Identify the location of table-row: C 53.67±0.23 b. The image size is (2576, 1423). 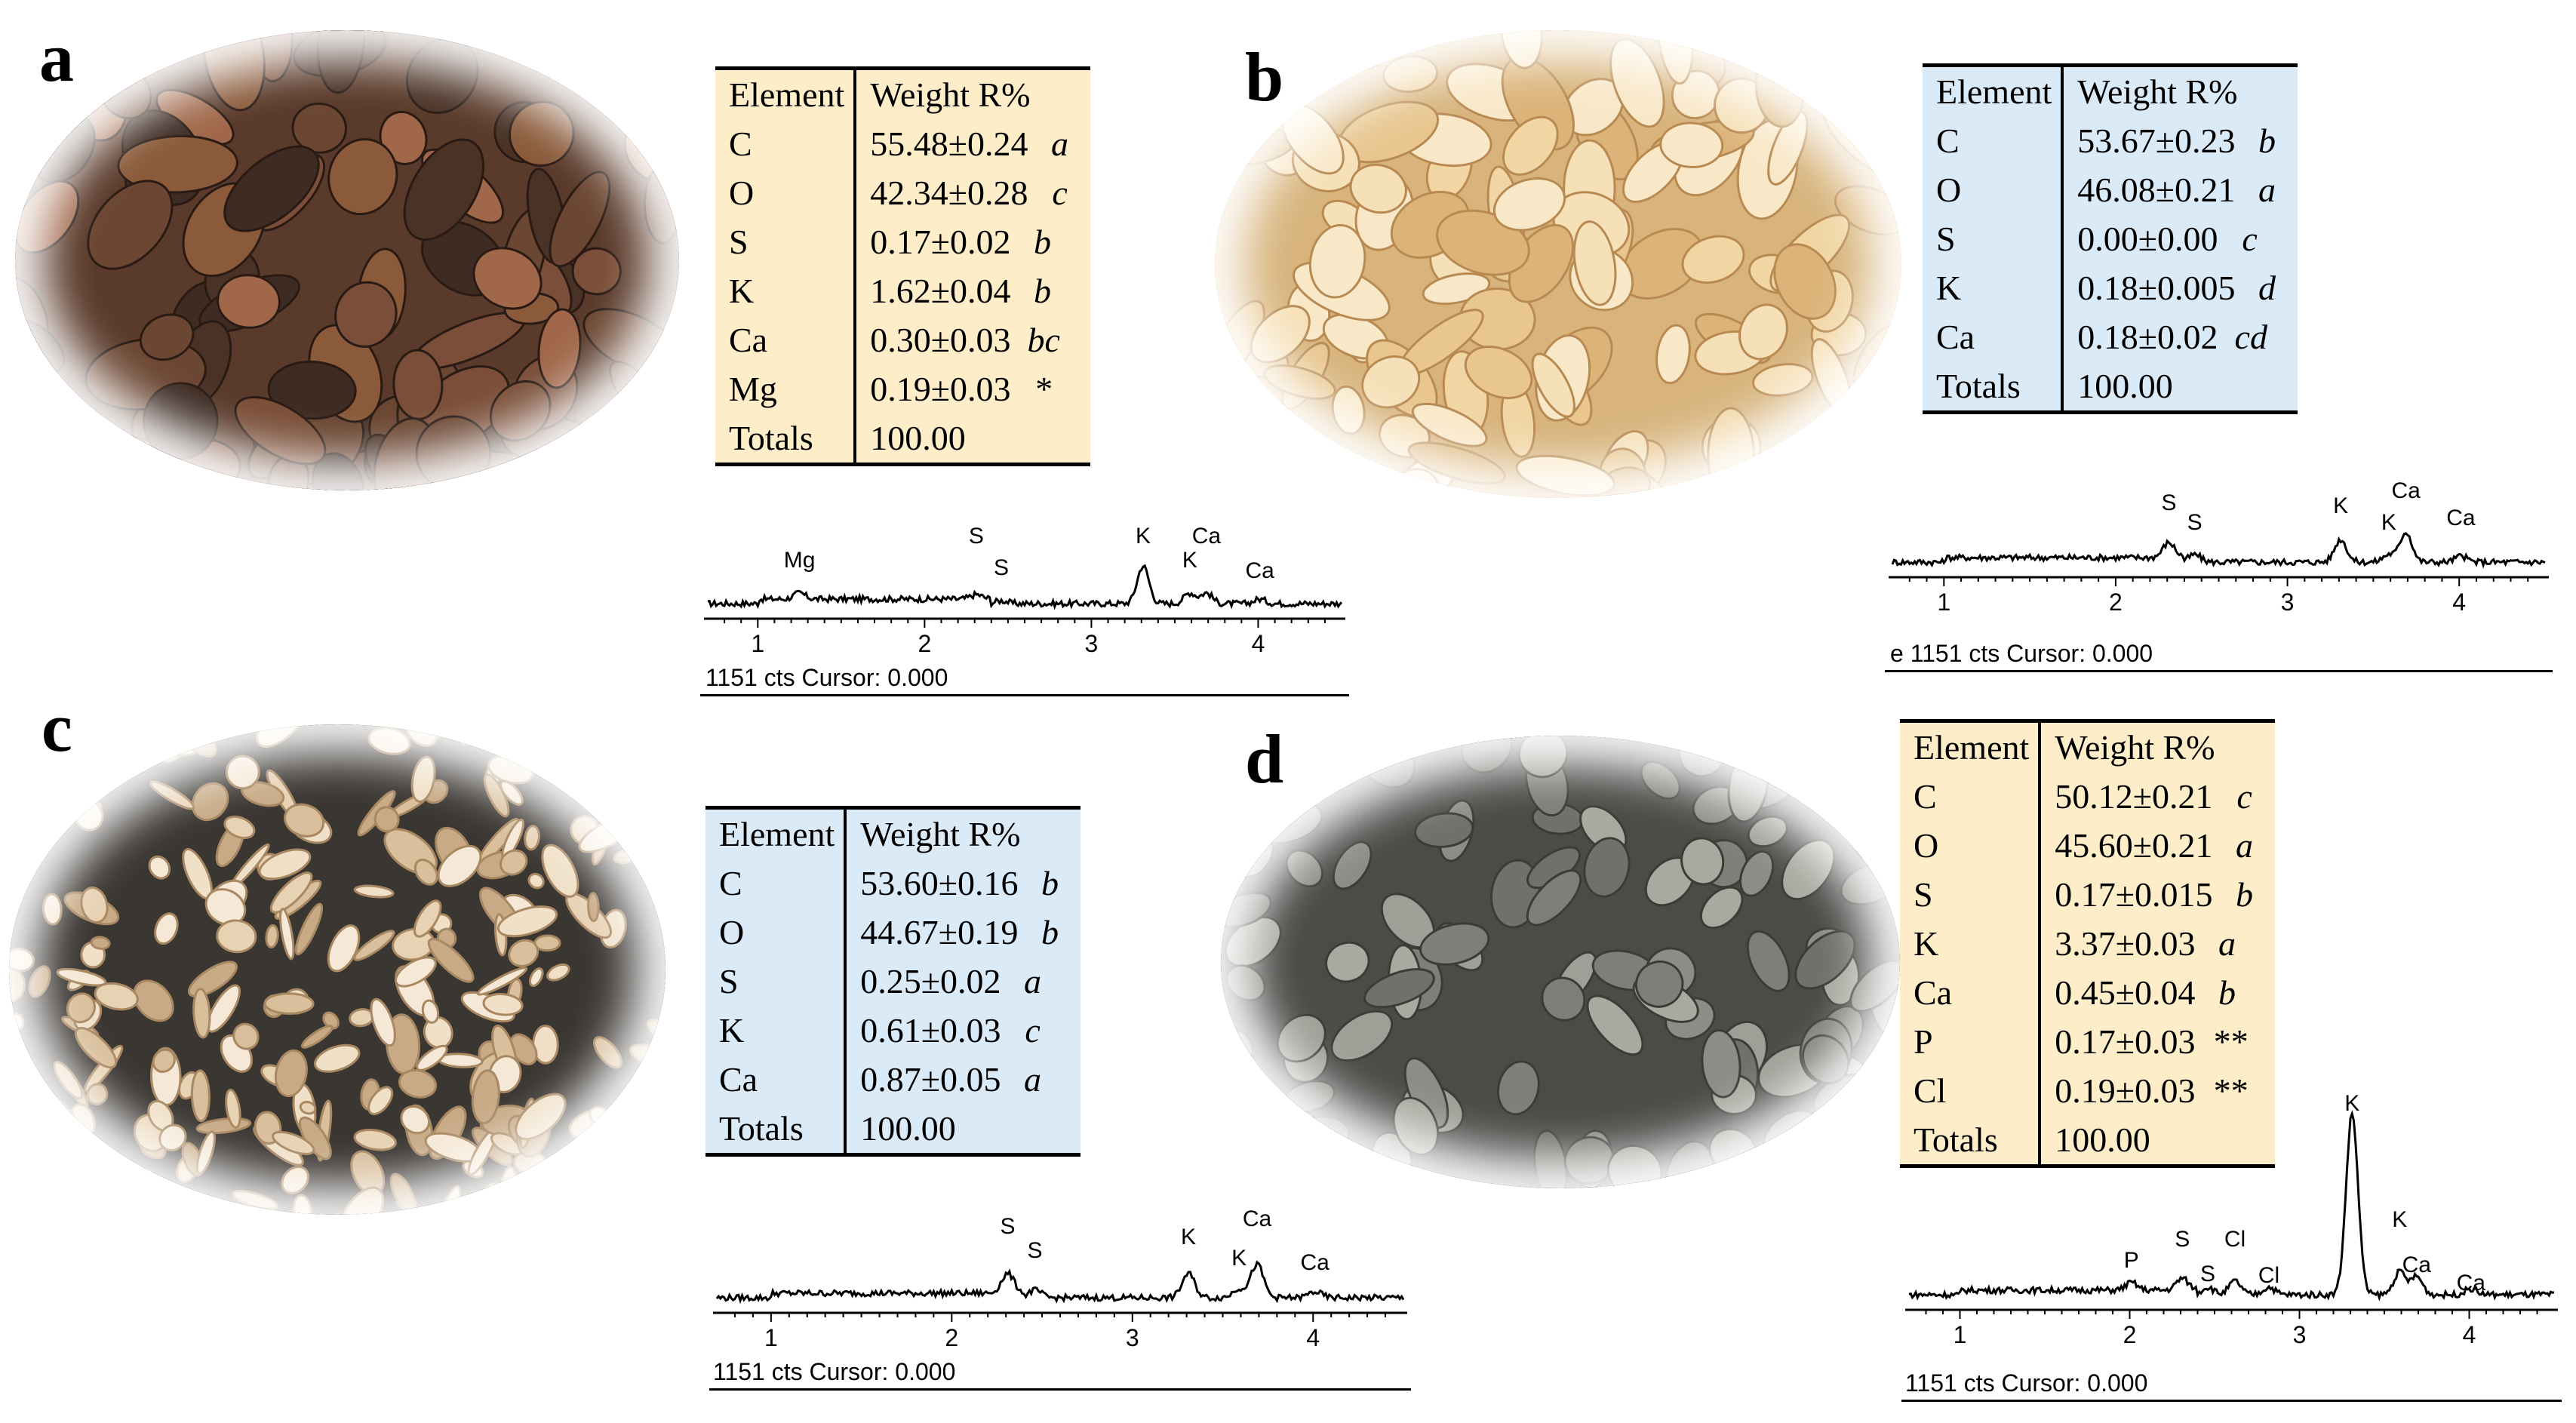
(2110, 141).